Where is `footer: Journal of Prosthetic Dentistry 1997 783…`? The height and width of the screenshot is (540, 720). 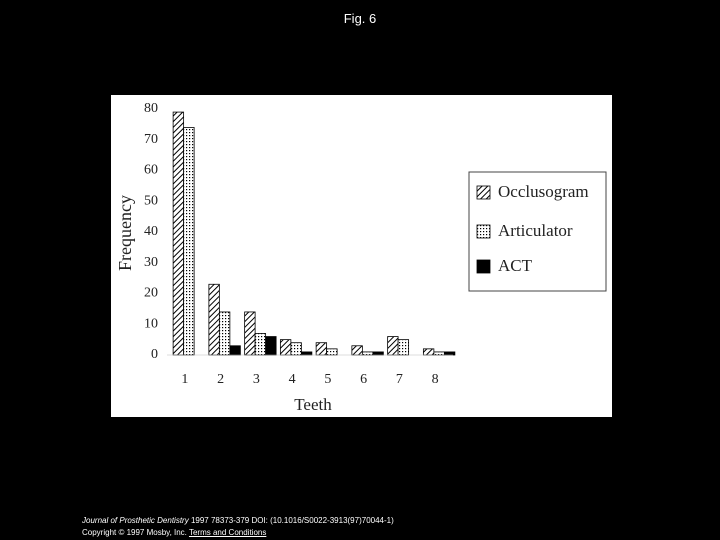
footer: Journal of Prosthetic Dentistry 1997 783… is located at coordinates (238, 527).